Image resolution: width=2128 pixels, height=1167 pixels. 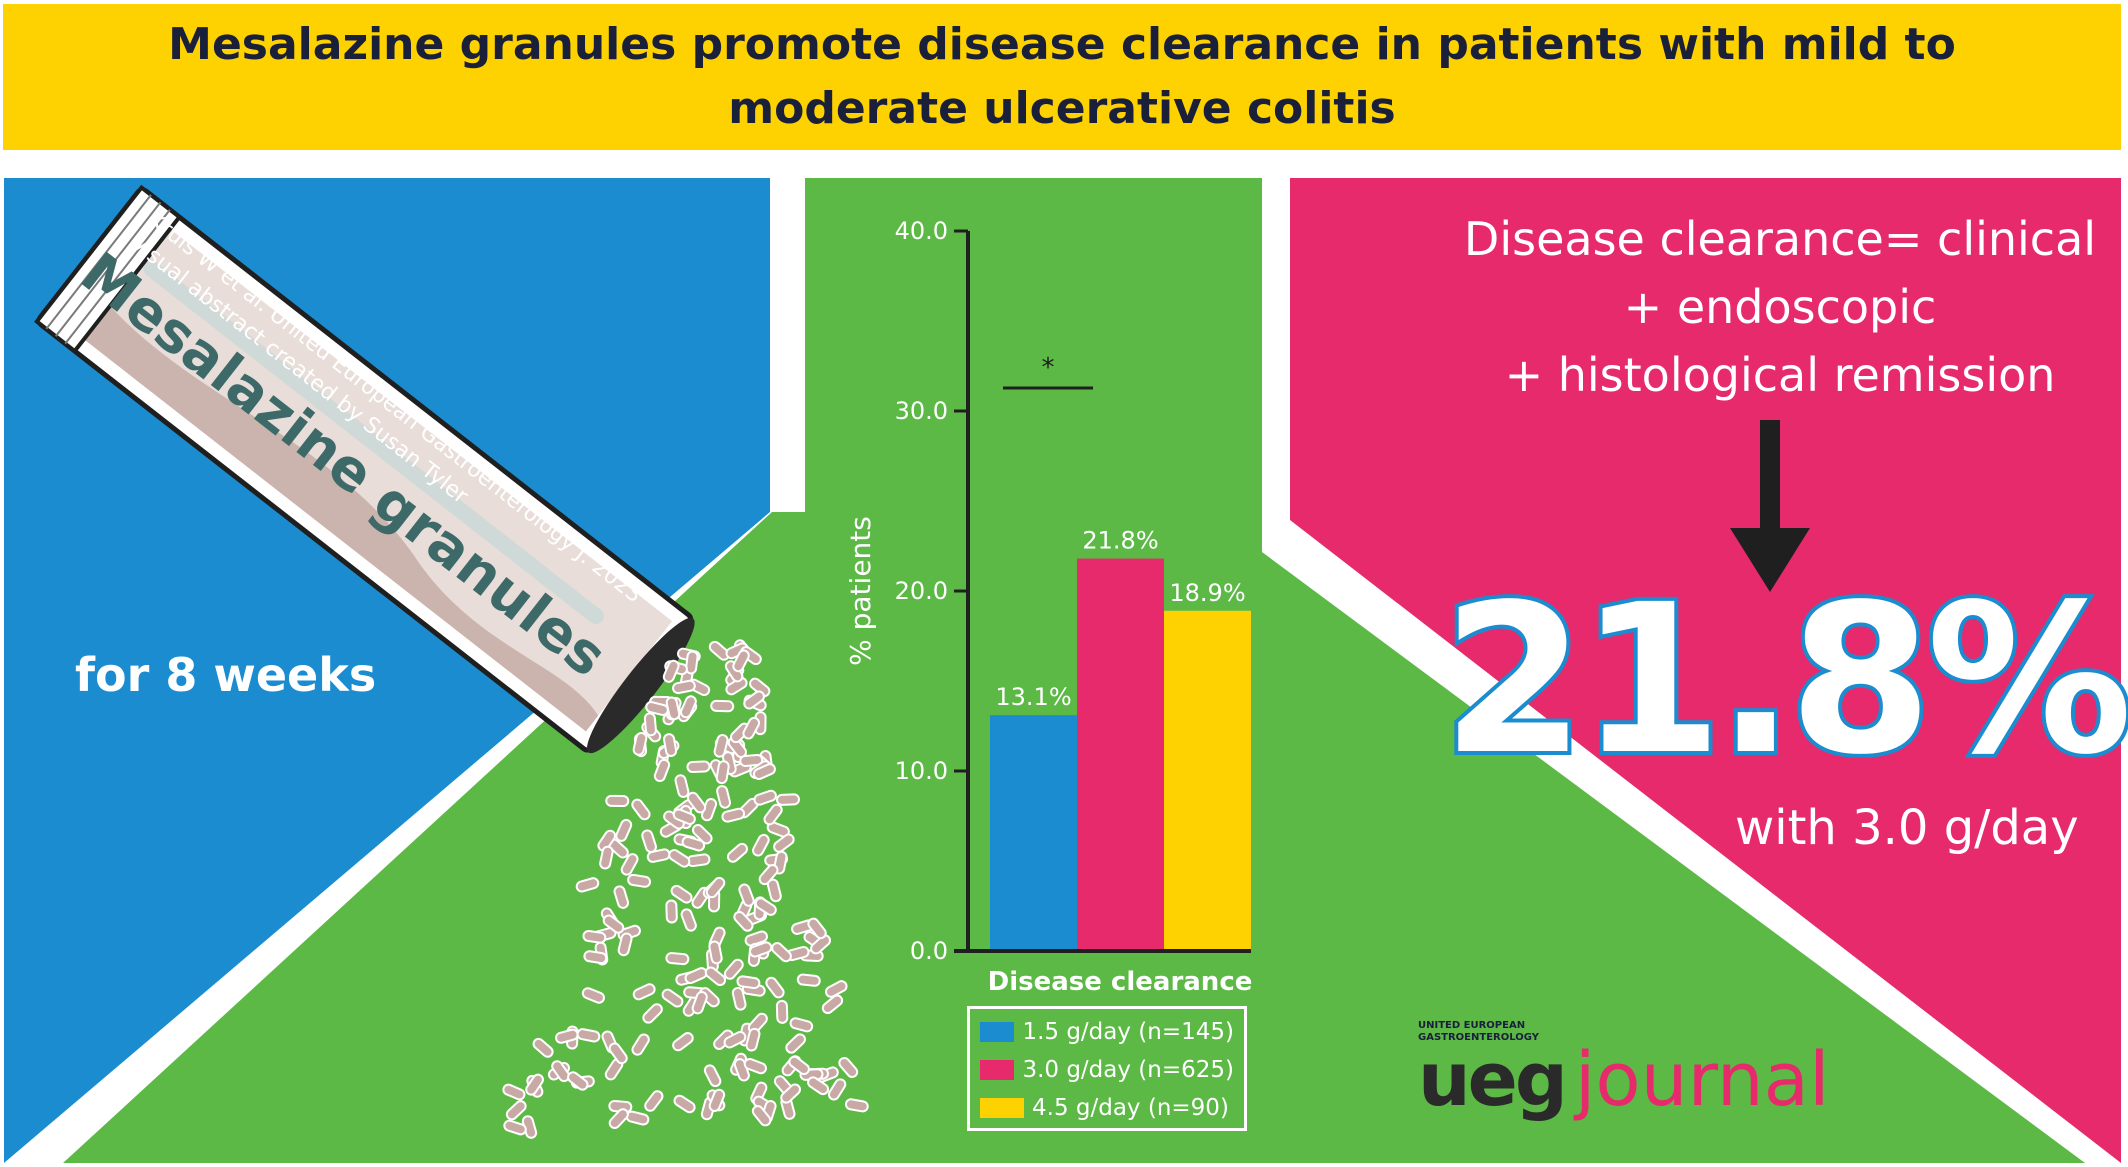 I want to click on significance-marker: *, so click(x=1048, y=368).